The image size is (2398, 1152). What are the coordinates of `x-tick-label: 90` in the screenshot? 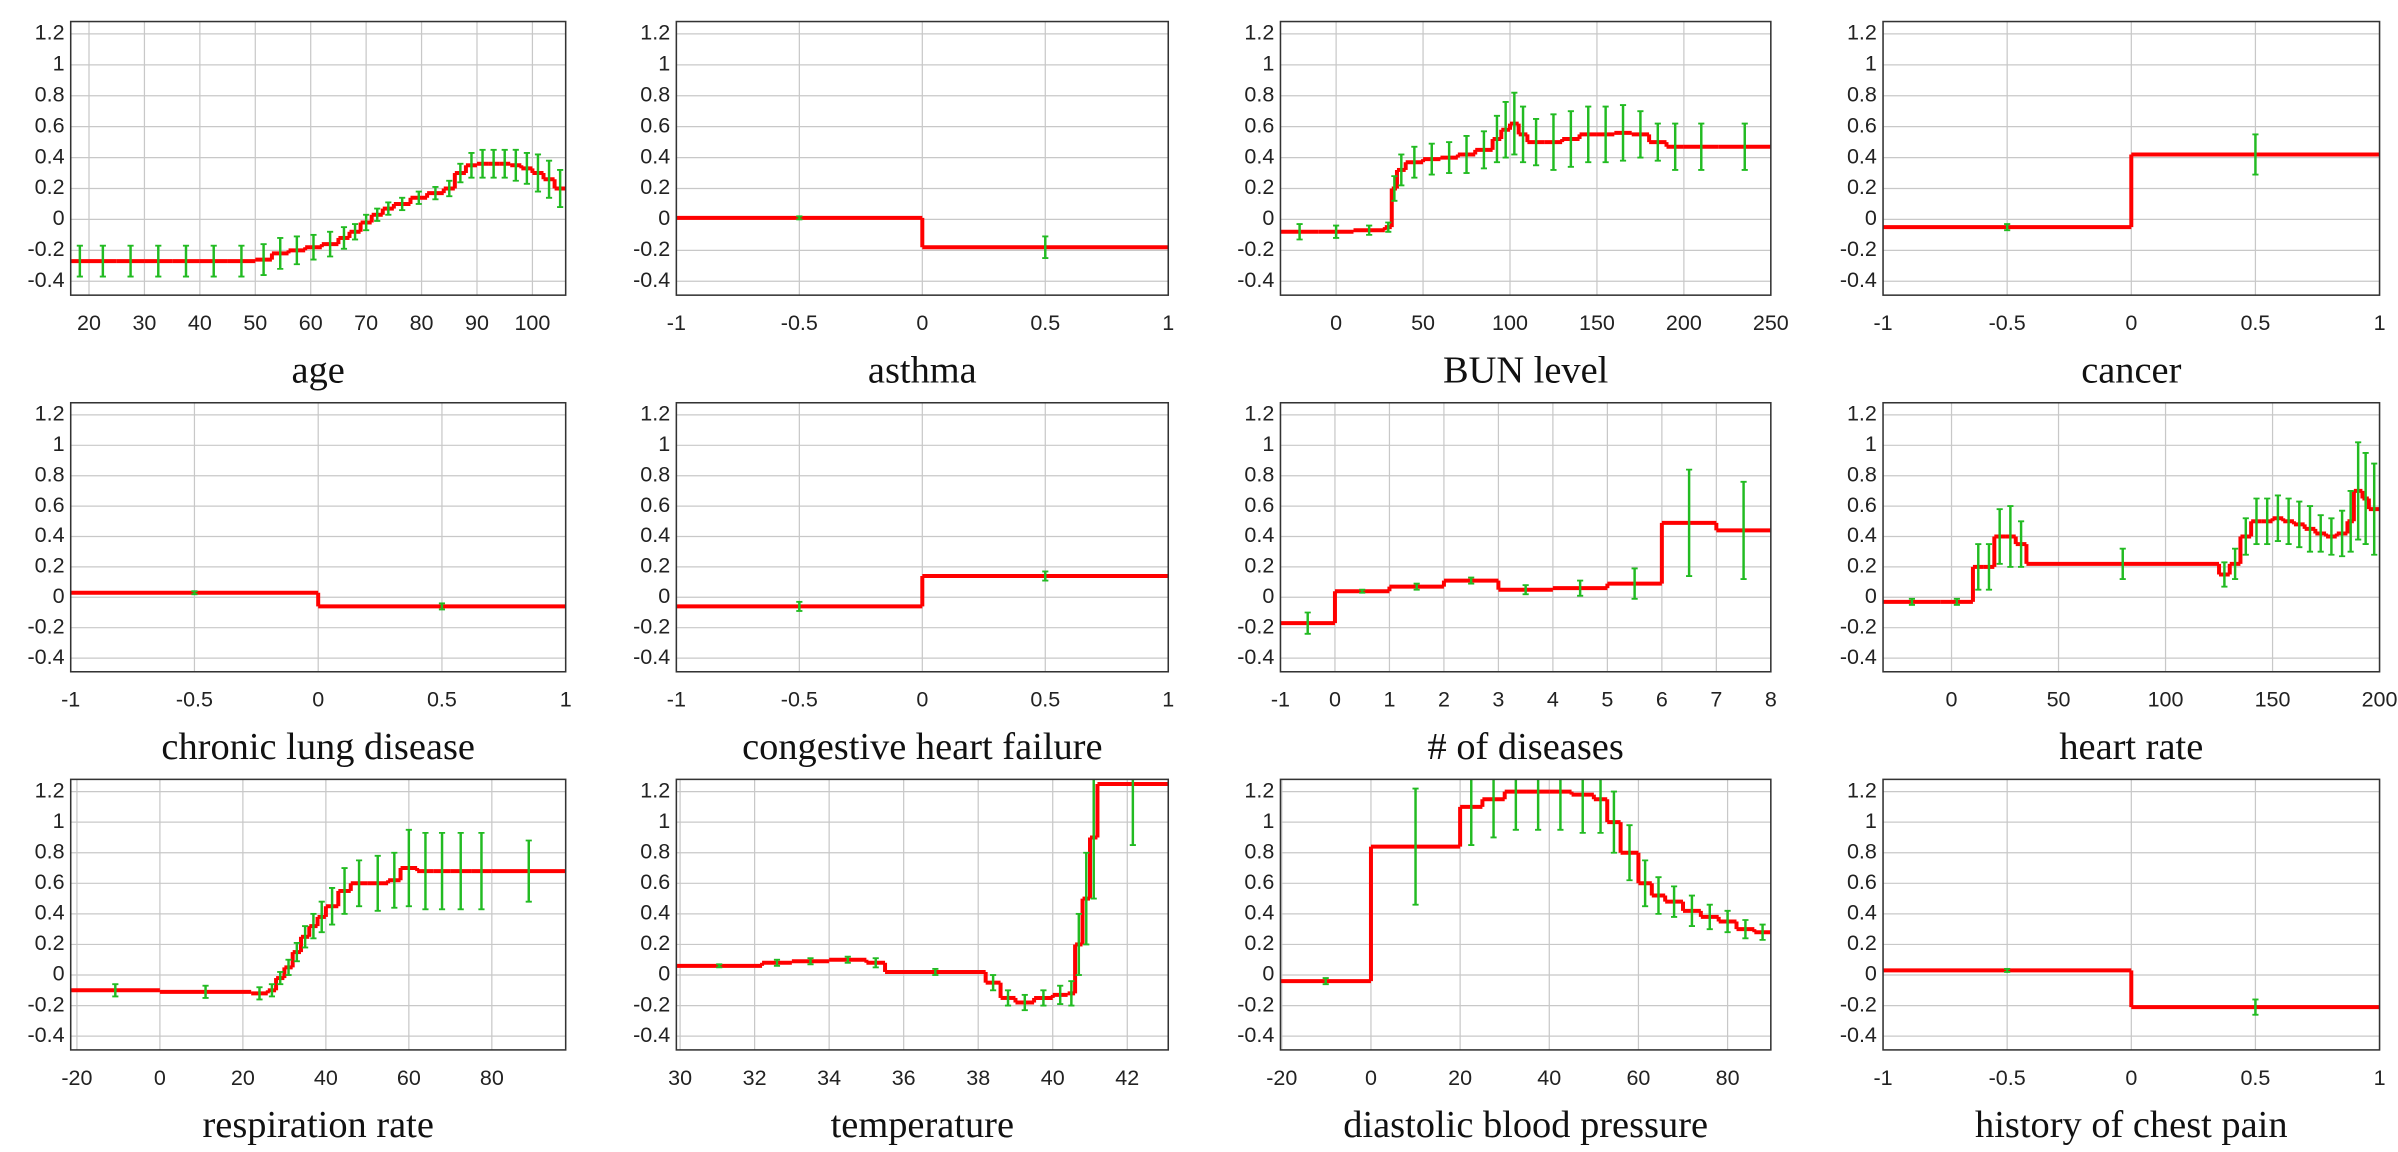 It's located at (477, 323).